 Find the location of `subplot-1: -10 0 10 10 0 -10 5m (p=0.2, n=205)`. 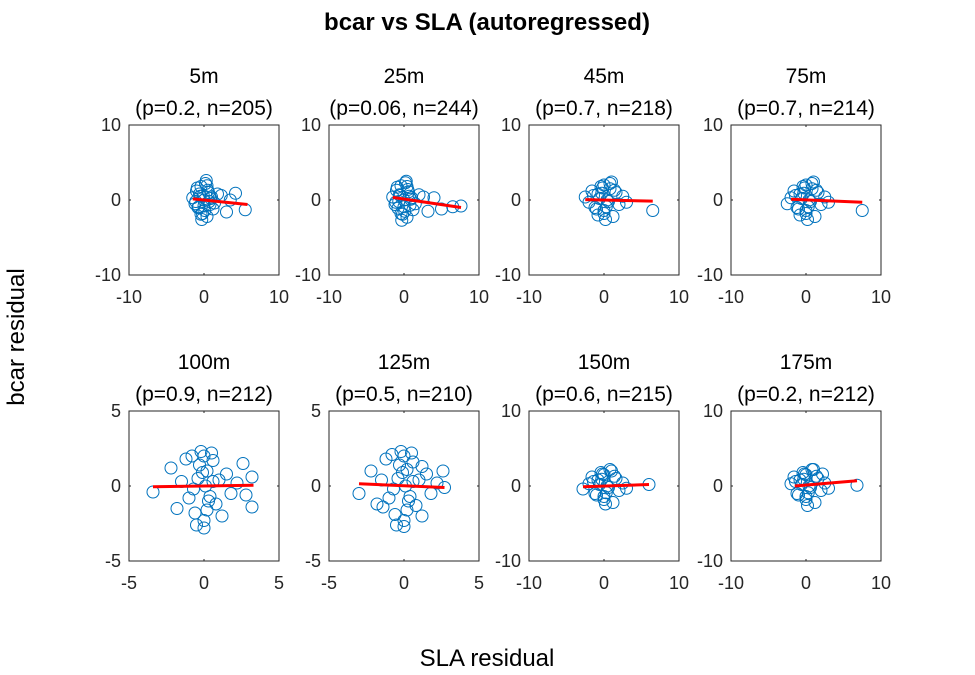

subplot-1: -10 0 10 10 0 -10 5m (p=0.2, n=205) is located at coordinates (192, 186).